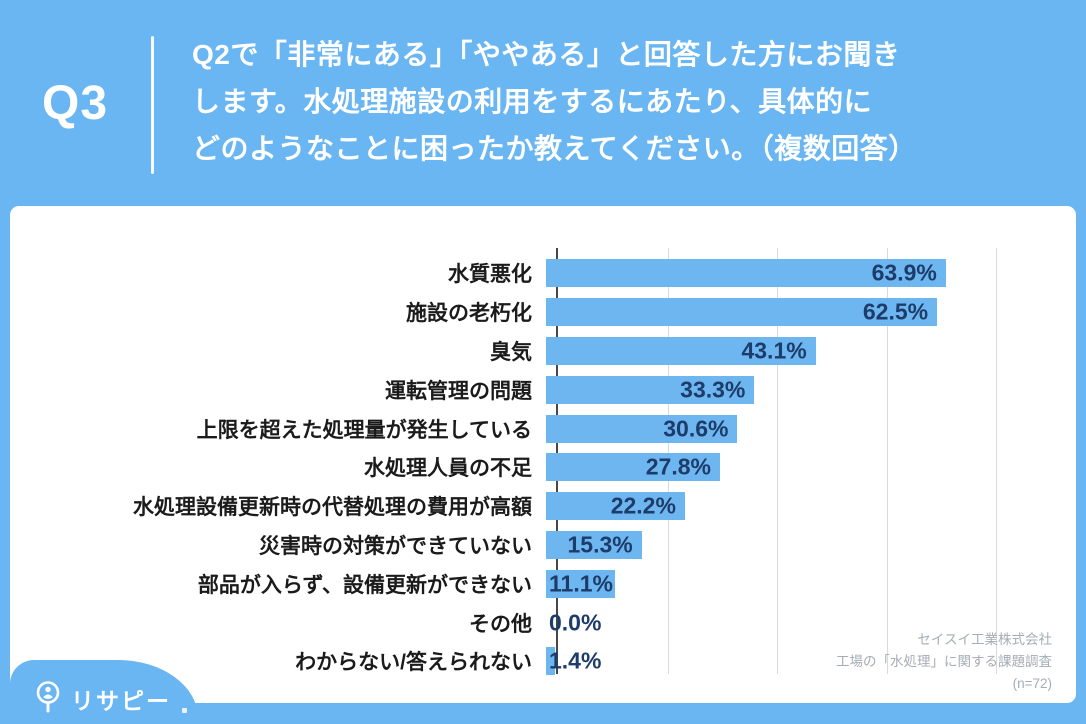  Describe the element at coordinates (764, 467) in the screenshot. I see `bar-track: 27.8%` at that location.